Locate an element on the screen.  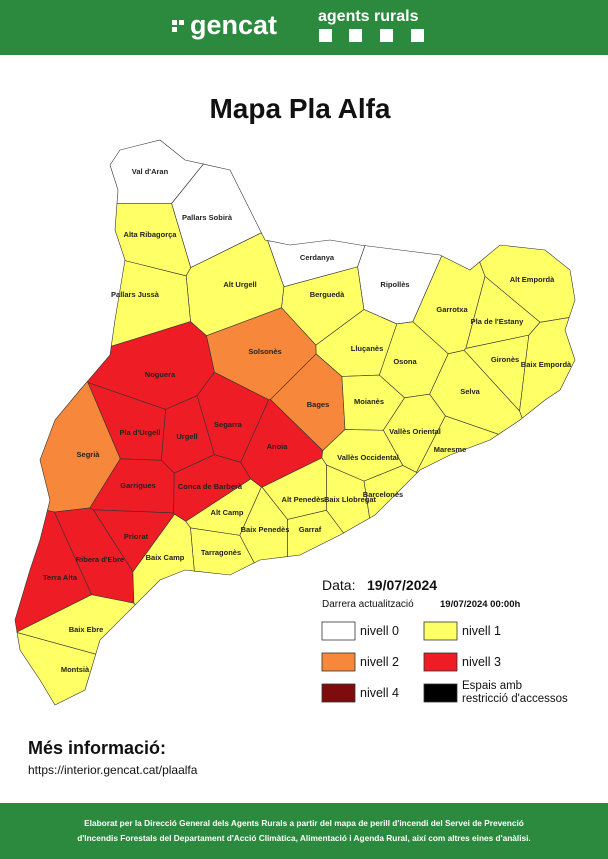
unit-squares is located at coordinates (371, 35).